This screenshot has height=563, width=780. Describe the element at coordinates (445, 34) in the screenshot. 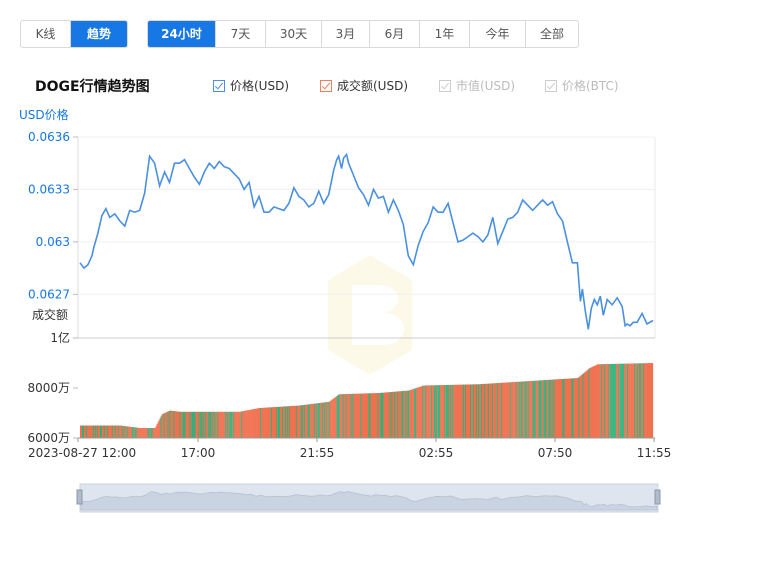

I see `tab-1y: 1年` at that location.